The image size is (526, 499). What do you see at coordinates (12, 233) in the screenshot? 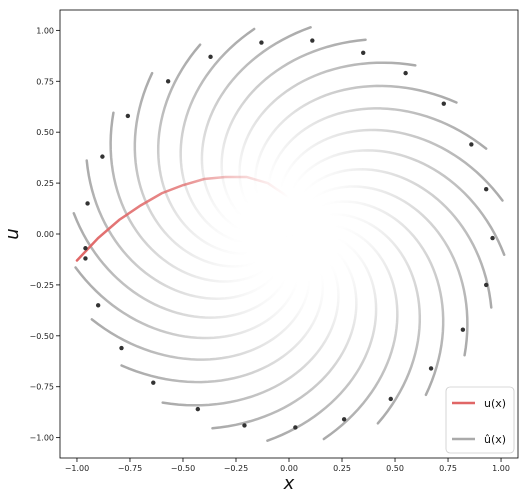
I see `y-axis-label: u` at bounding box center [12, 233].